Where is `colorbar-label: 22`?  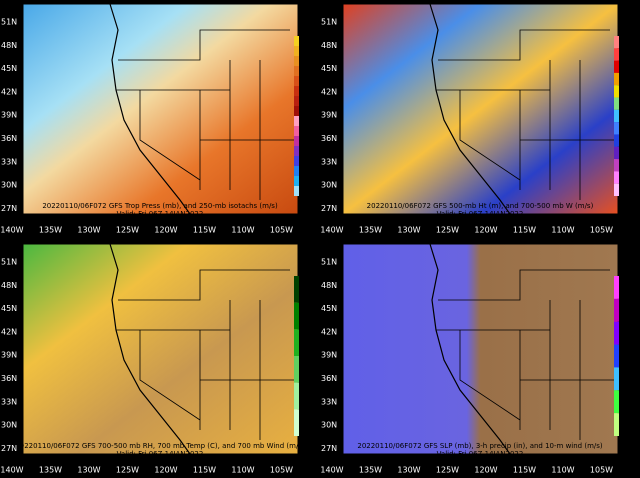
colorbar-label: 22 is located at coordinates (624, 43).